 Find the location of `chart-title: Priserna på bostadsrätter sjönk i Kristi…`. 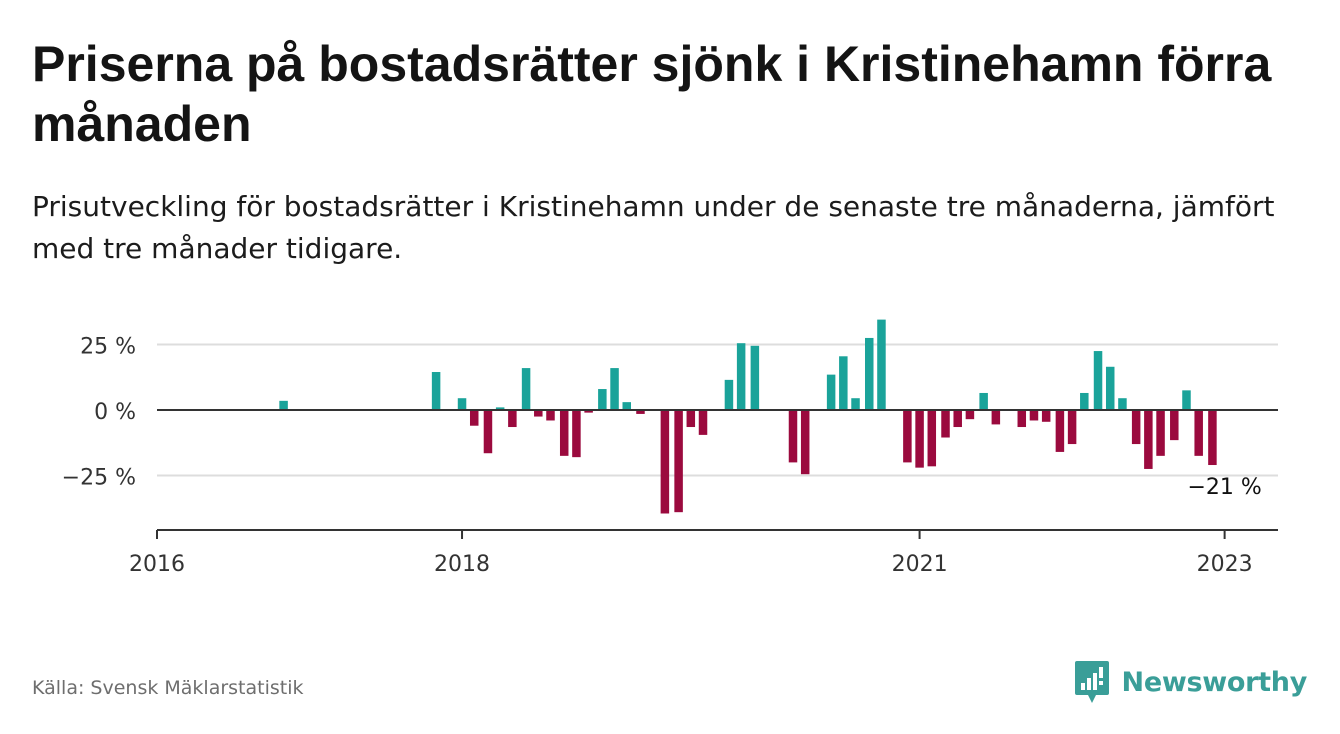

chart-title: Priserna på bostadsrätter sjönk i Kristi… is located at coordinates (652, 94).